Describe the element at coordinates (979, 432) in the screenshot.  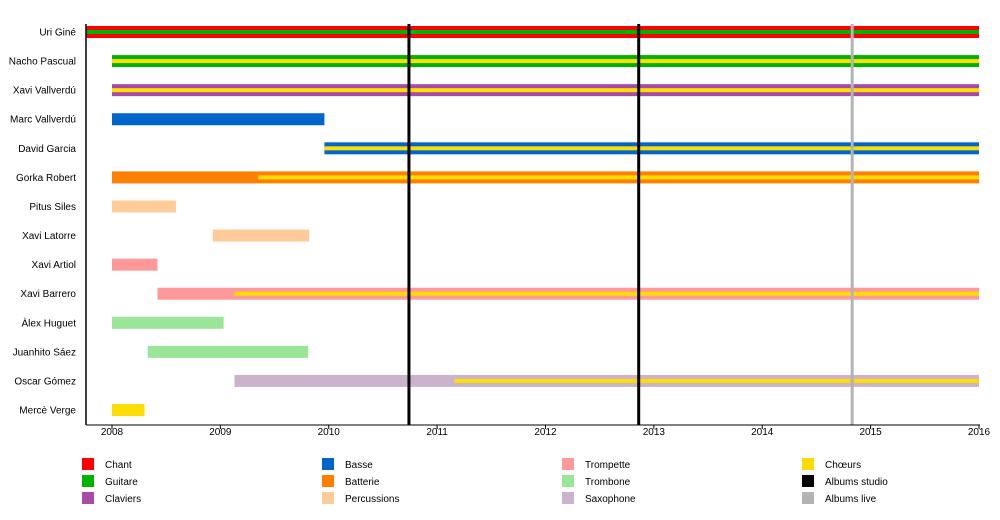
I see `x-tick-label: 2016` at that location.